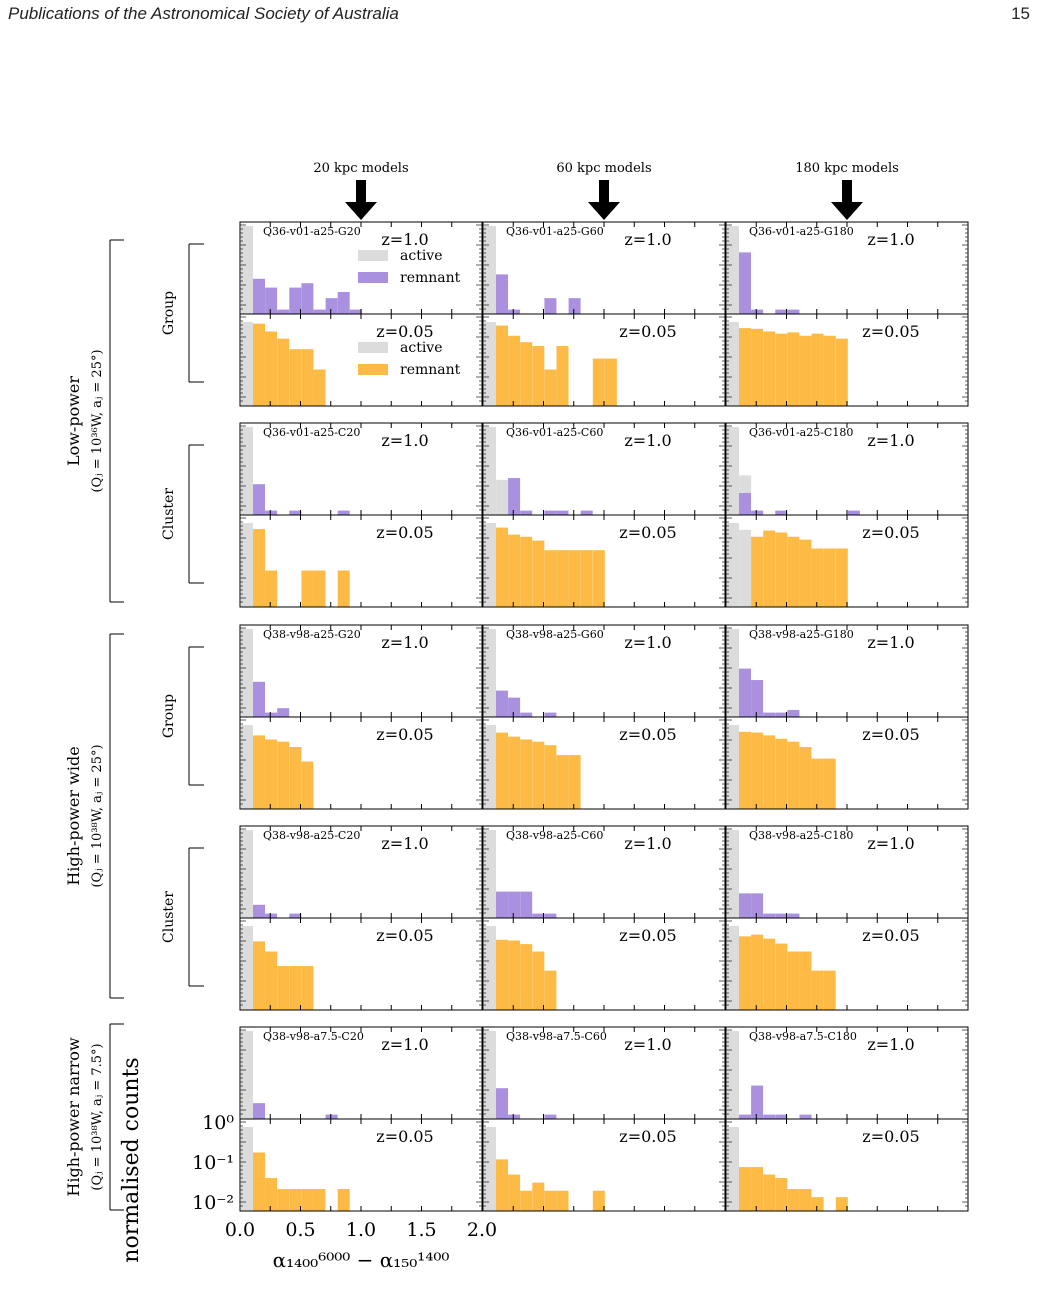 This screenshot has height=1304, width=1038. Describe the element at coordinates (311, 432) in the screenshot. I see `model-name: Q36-v01-a25-C20` at that location.